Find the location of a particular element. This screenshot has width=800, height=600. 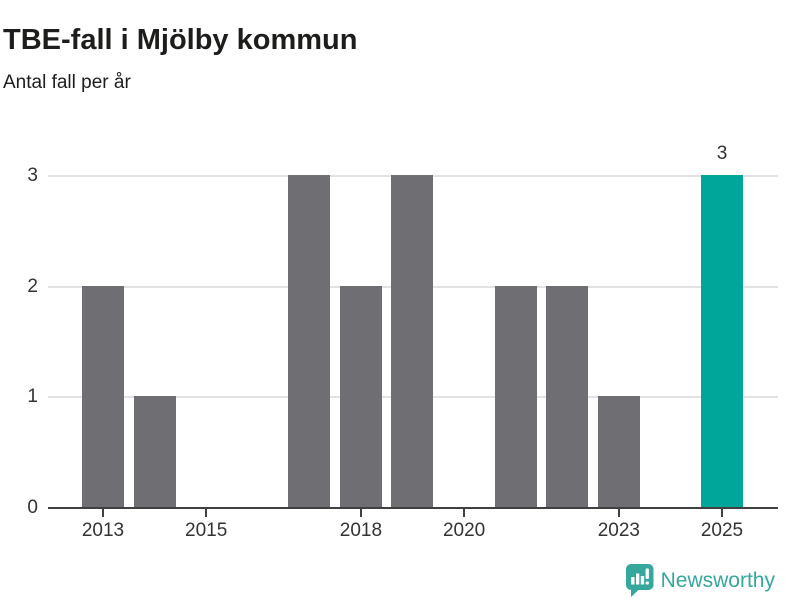

bar-2021 is located at coordinates (515, 396).